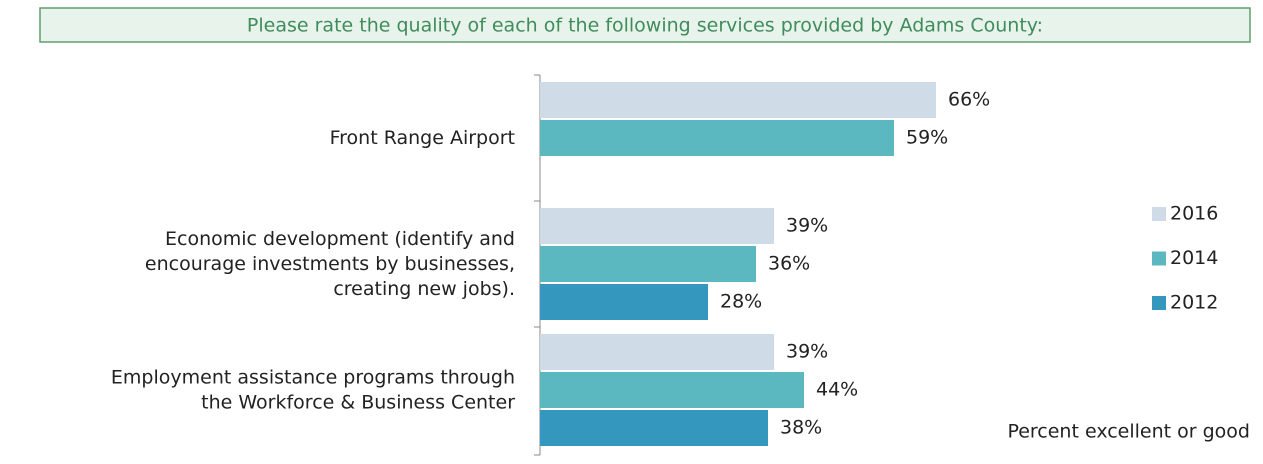 The width and height of the screenshot is (1263, 464). I want to click on value-label: 59%, so click(927, 138).